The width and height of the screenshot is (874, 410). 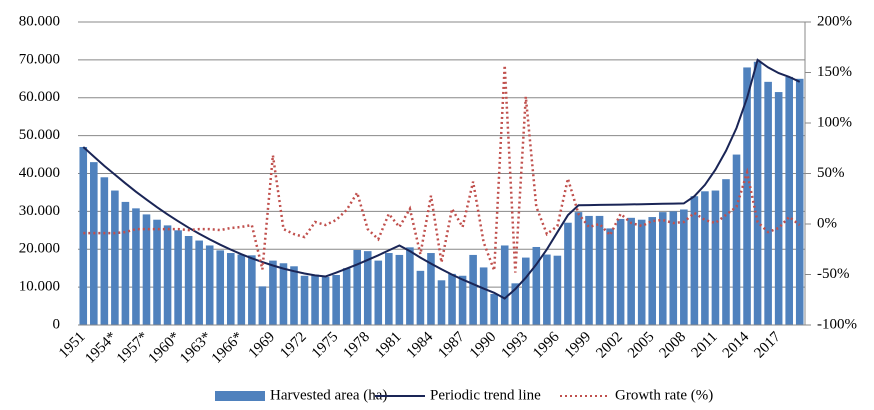 What do you see at coordinates (641, 345) in the screenshot?
I see `x-tick-label: 2005` at bounding box center [641, 345].